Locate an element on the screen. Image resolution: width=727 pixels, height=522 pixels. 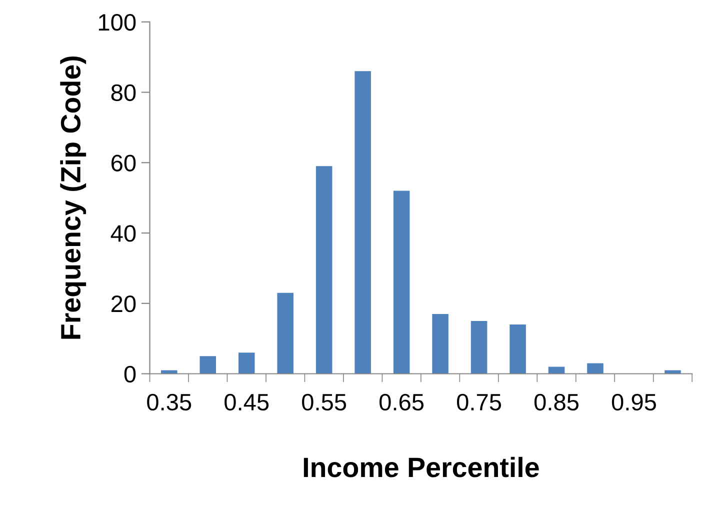
x-tick-label: 0.75 is located at coordinates (479, 402).